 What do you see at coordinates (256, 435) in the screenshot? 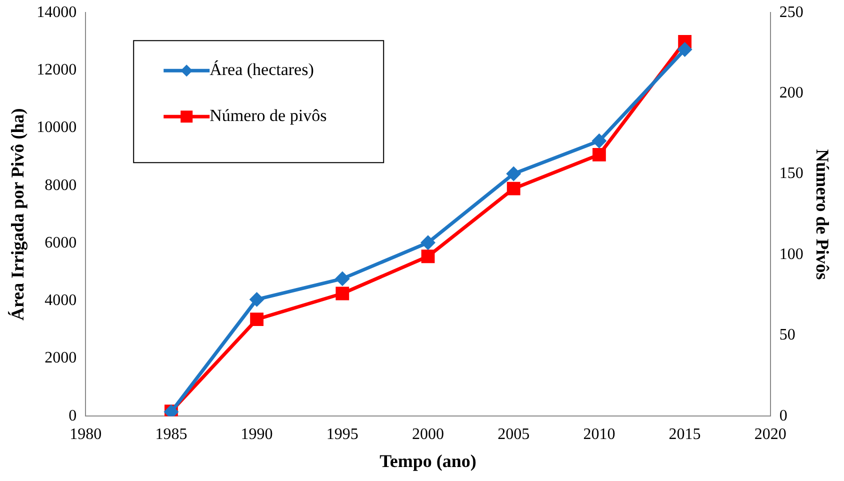
I see `x-tick-label: 1990` at bounding box center [256, 435].